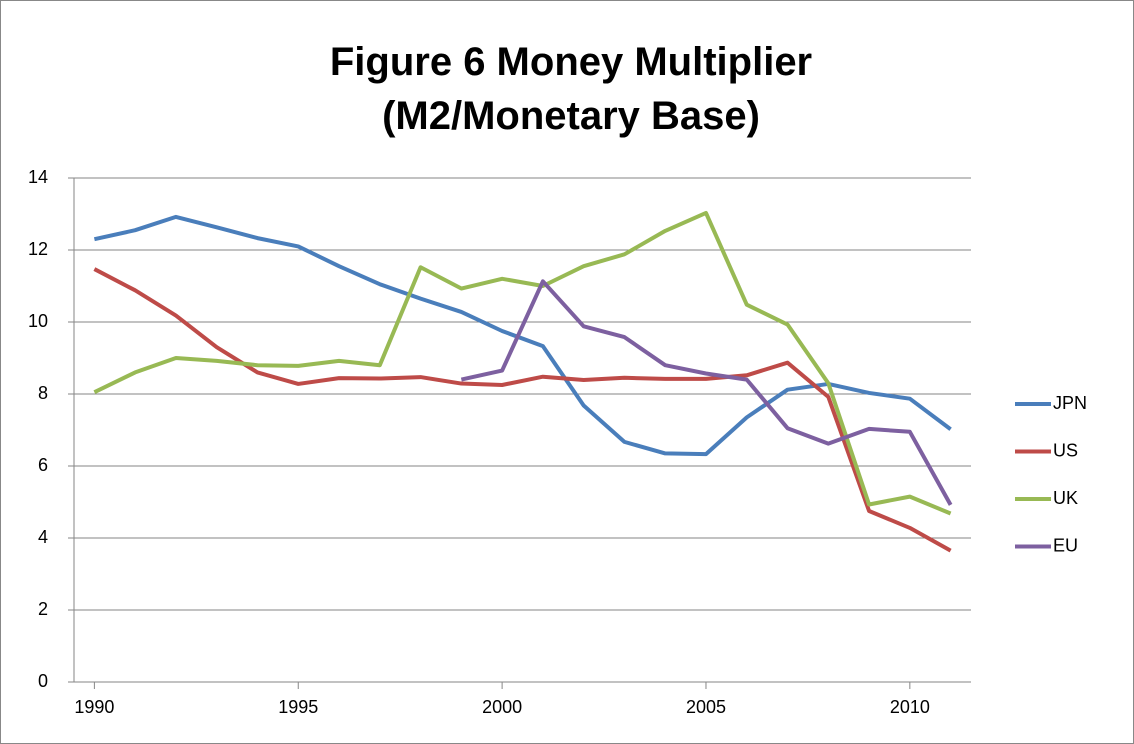 The image size is (1134, 744). Describe the element at coordinates (38, 321) in the screenshot. I see `y-tick-label: 10` at that location.